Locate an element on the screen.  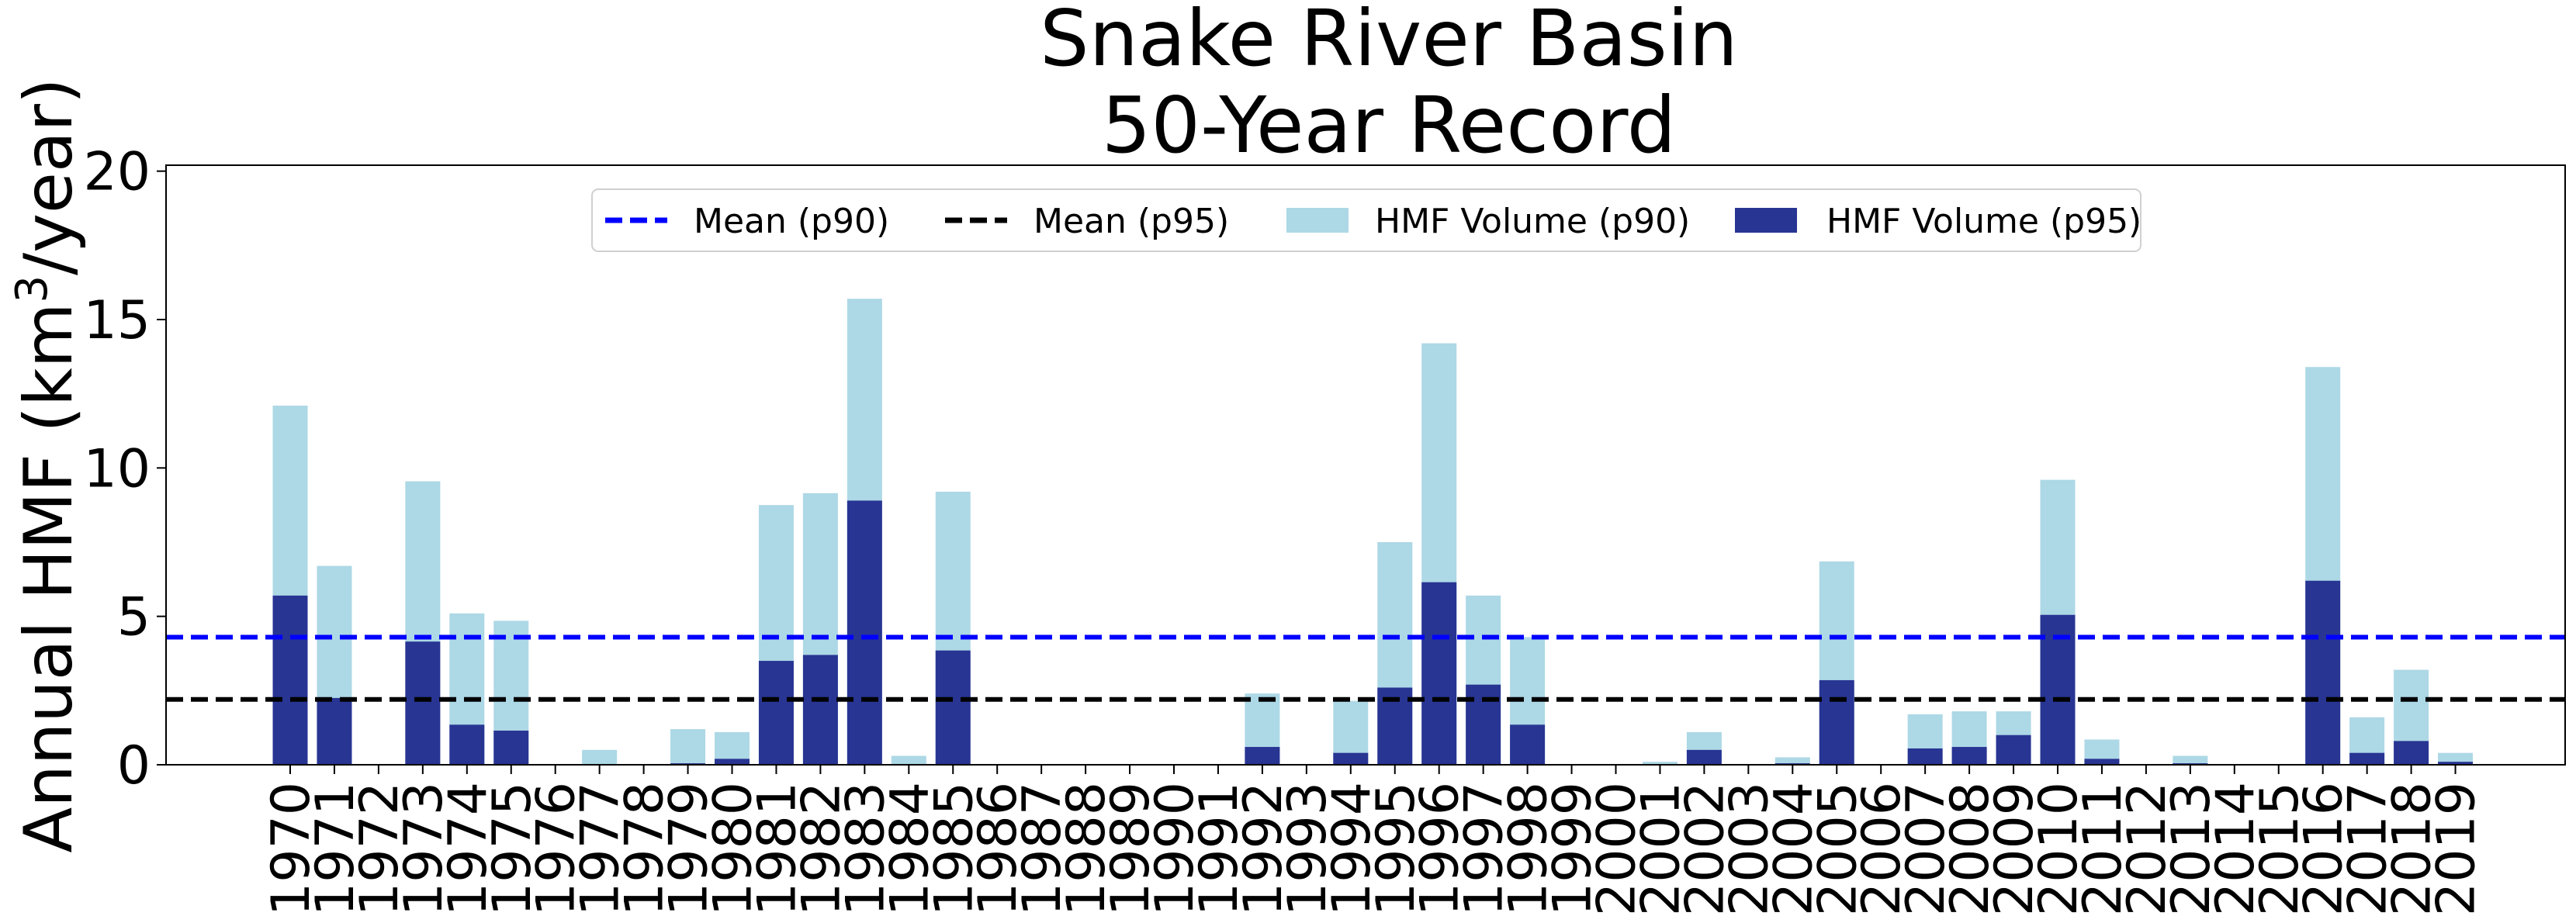
x-tick-label-1971: 1971 is located at coordinates (335, 849).